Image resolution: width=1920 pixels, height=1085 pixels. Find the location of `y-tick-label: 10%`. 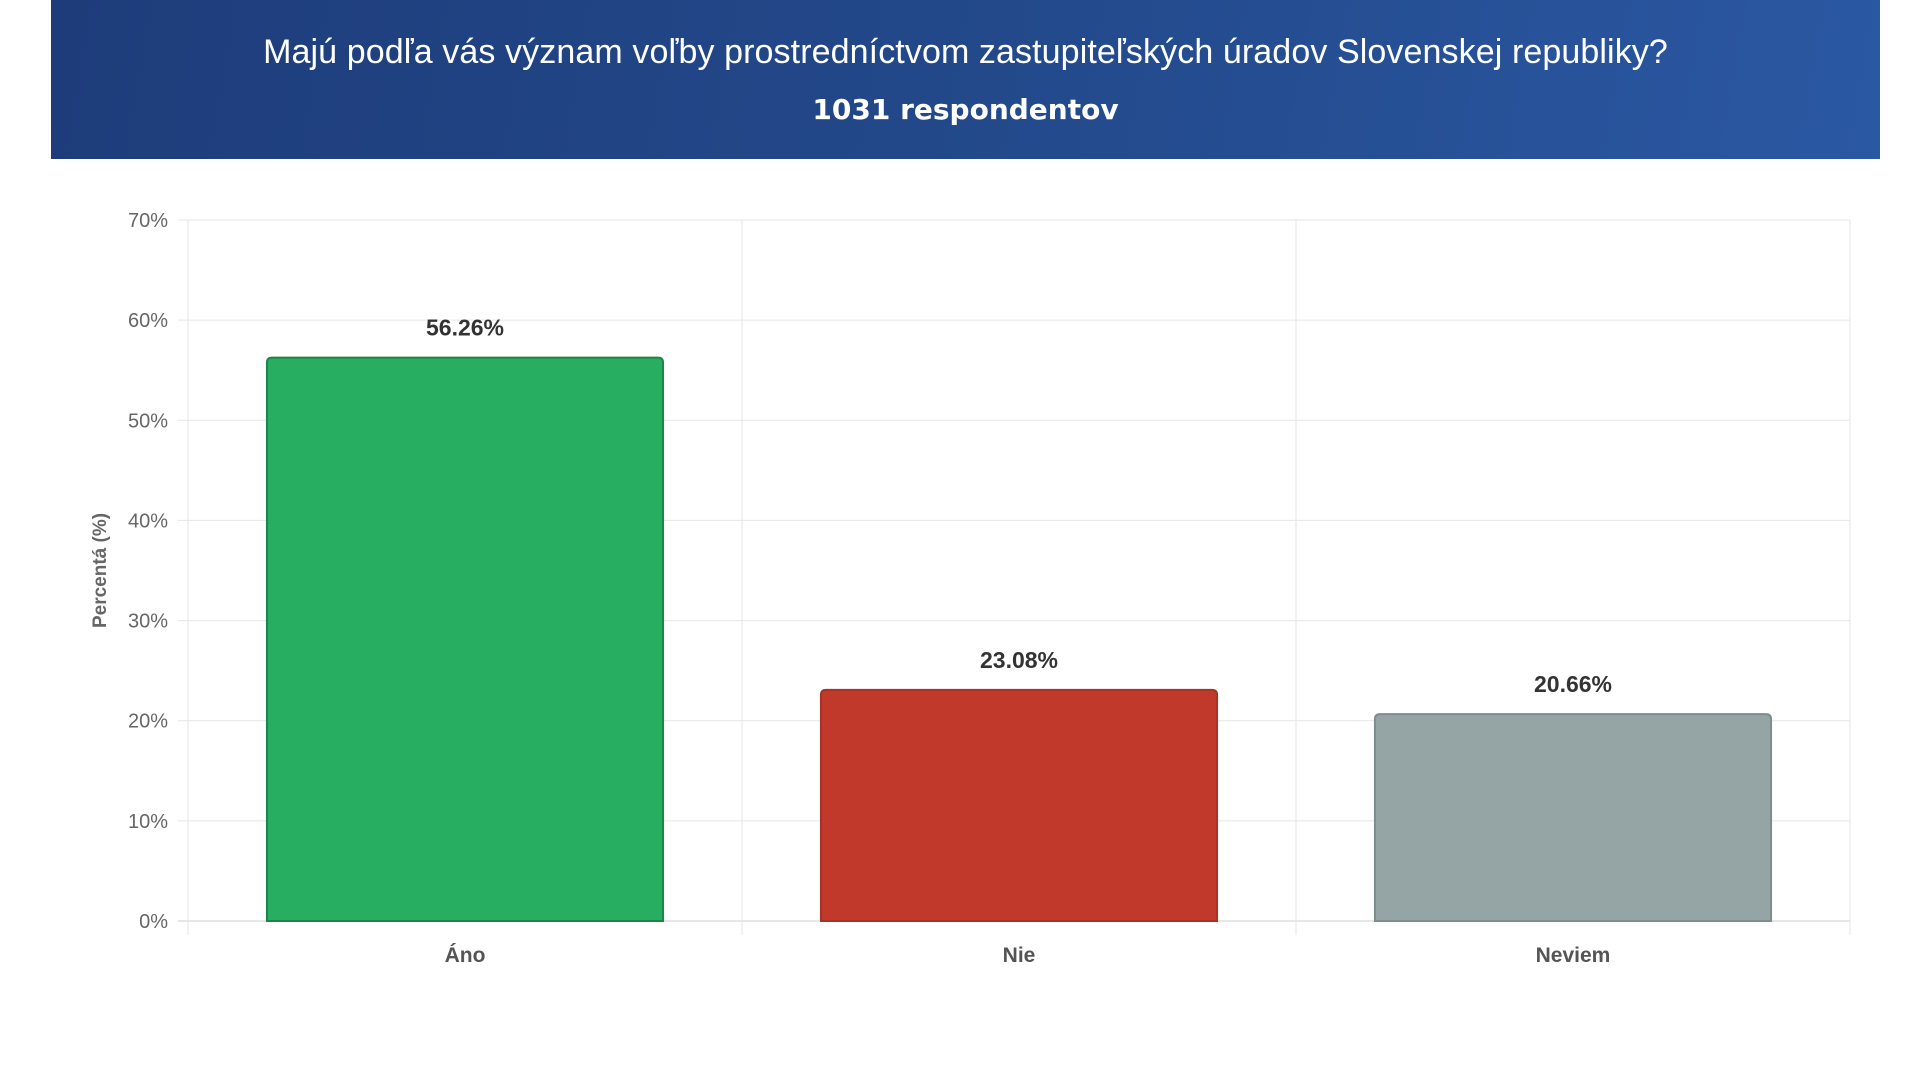

y-tick-label: 10% is located at coordinates (148, 822).